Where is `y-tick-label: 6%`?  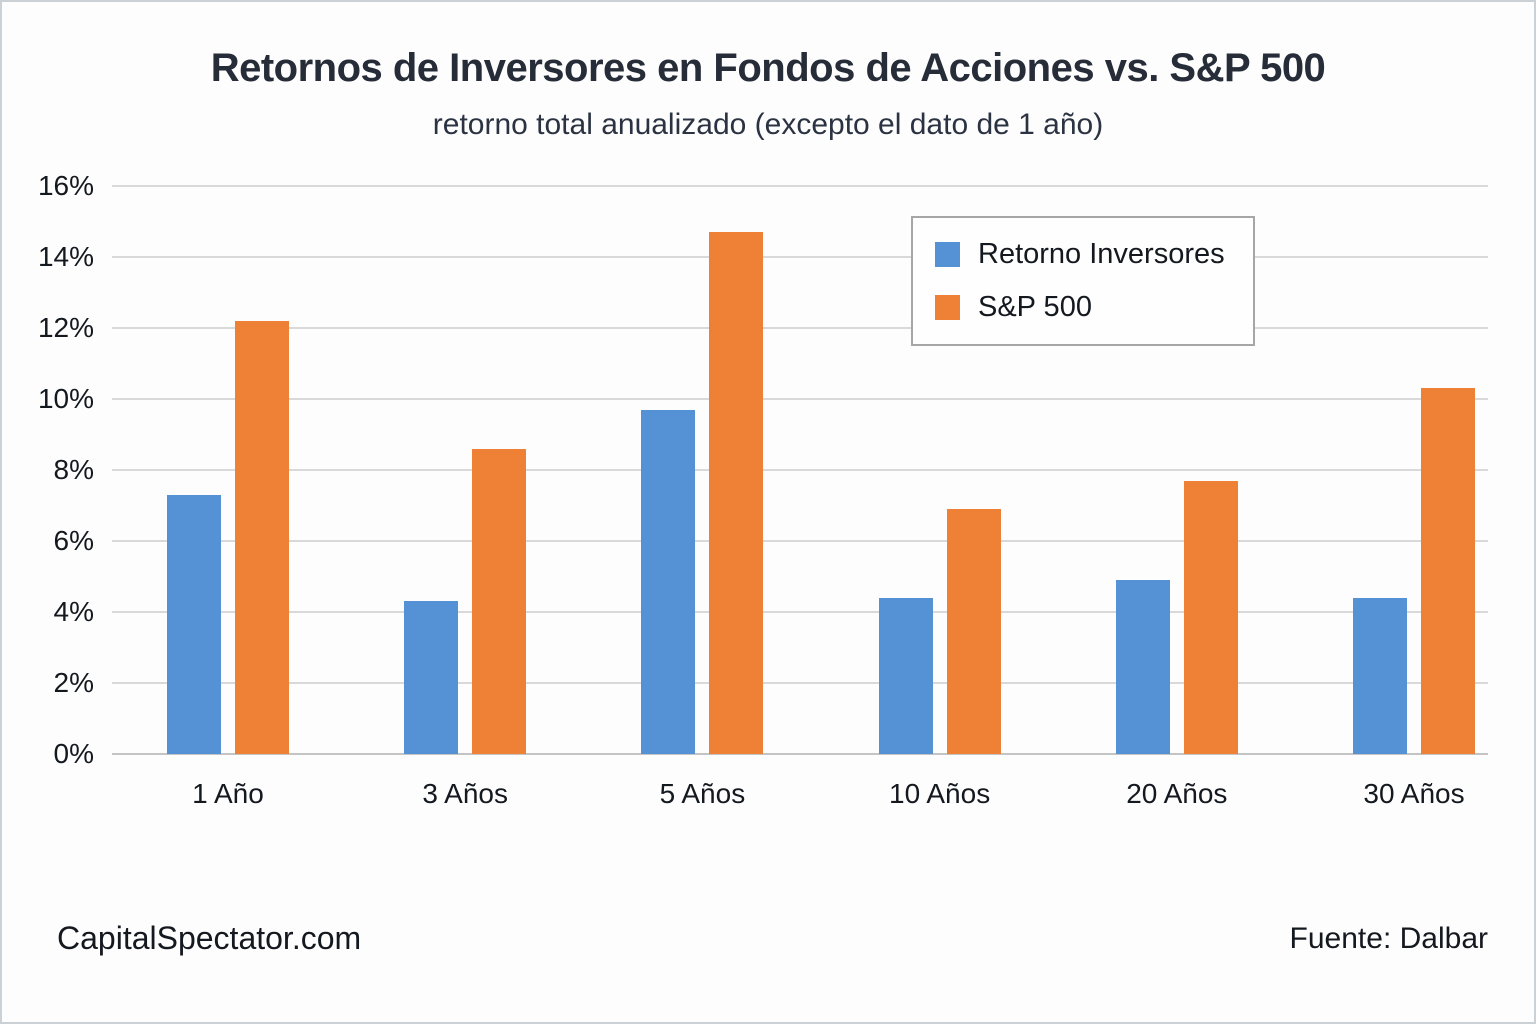 y-tick-label: 6% is located at coordinates (73, 540).